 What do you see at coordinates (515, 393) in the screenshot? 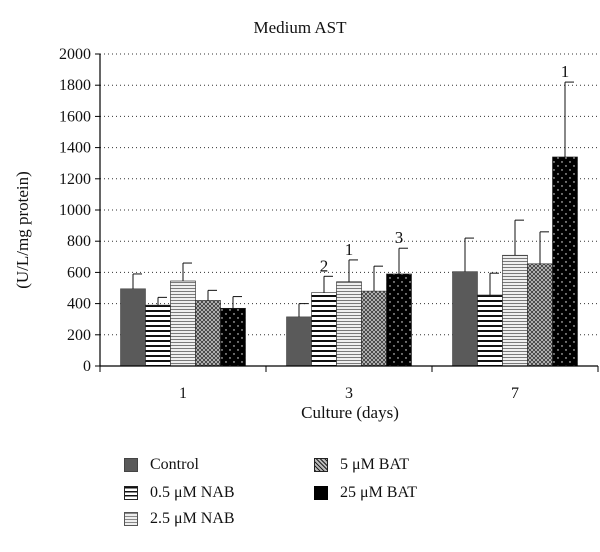
I see `x-tick-label: 7` at bounding box center [515, 393].